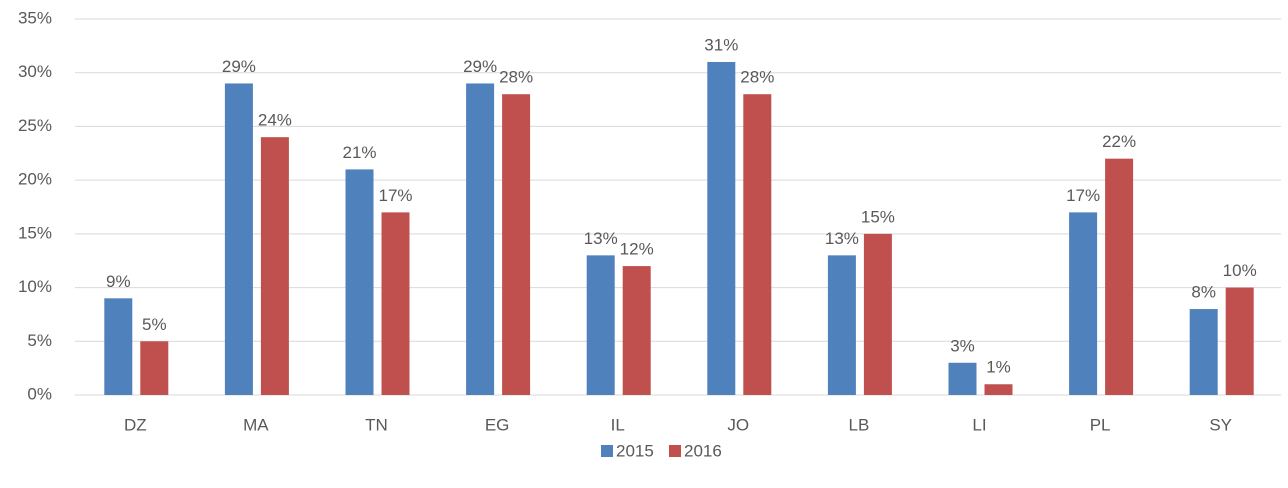  What do you see at coordinates (135, 424) in the screenshot?
I see `x-tick-label: DZ` at bounding box center [135, 424].